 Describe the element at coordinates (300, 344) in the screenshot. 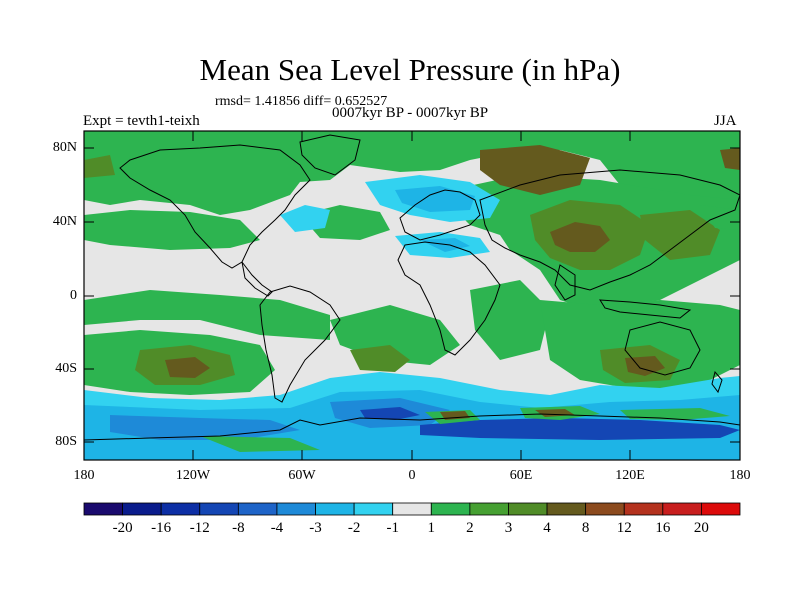

I see `south-america-coast` at that location.